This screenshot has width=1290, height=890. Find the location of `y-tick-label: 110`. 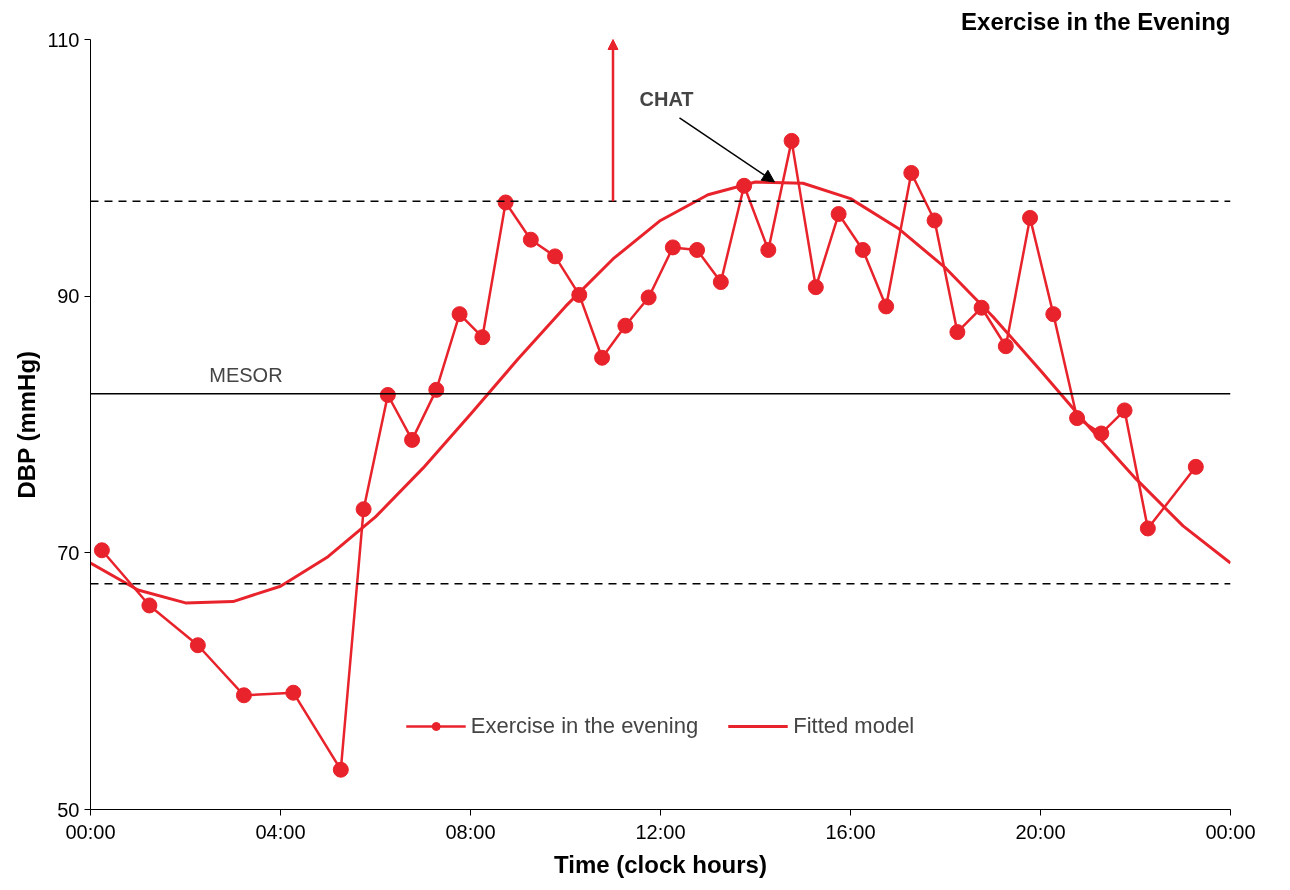

y-tick-label: 110 is located at coordinates (63, 39).